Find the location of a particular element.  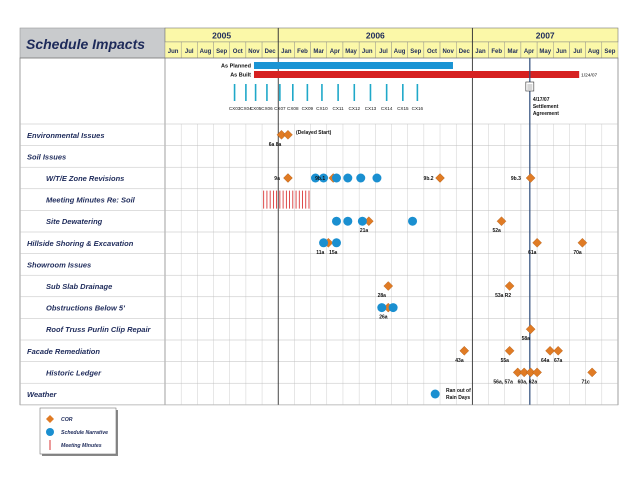

annotation-label: 43a is located at coordinates (459, 361).